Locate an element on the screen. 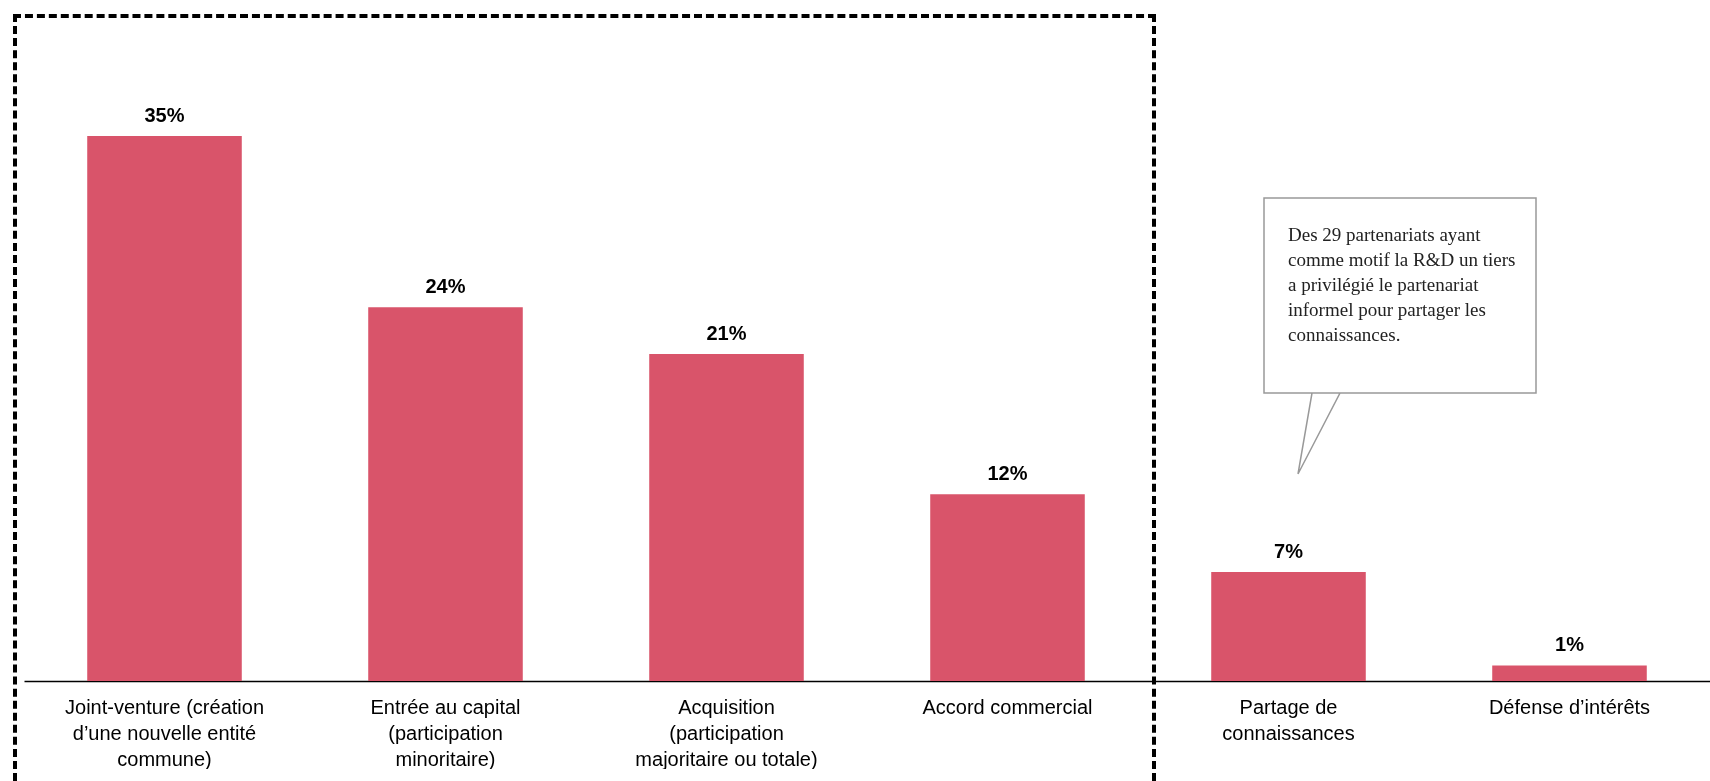 Image resolution: width=1710 pixels, height=781 pixels. data-label: 21% is located at coordinates (726, 333).